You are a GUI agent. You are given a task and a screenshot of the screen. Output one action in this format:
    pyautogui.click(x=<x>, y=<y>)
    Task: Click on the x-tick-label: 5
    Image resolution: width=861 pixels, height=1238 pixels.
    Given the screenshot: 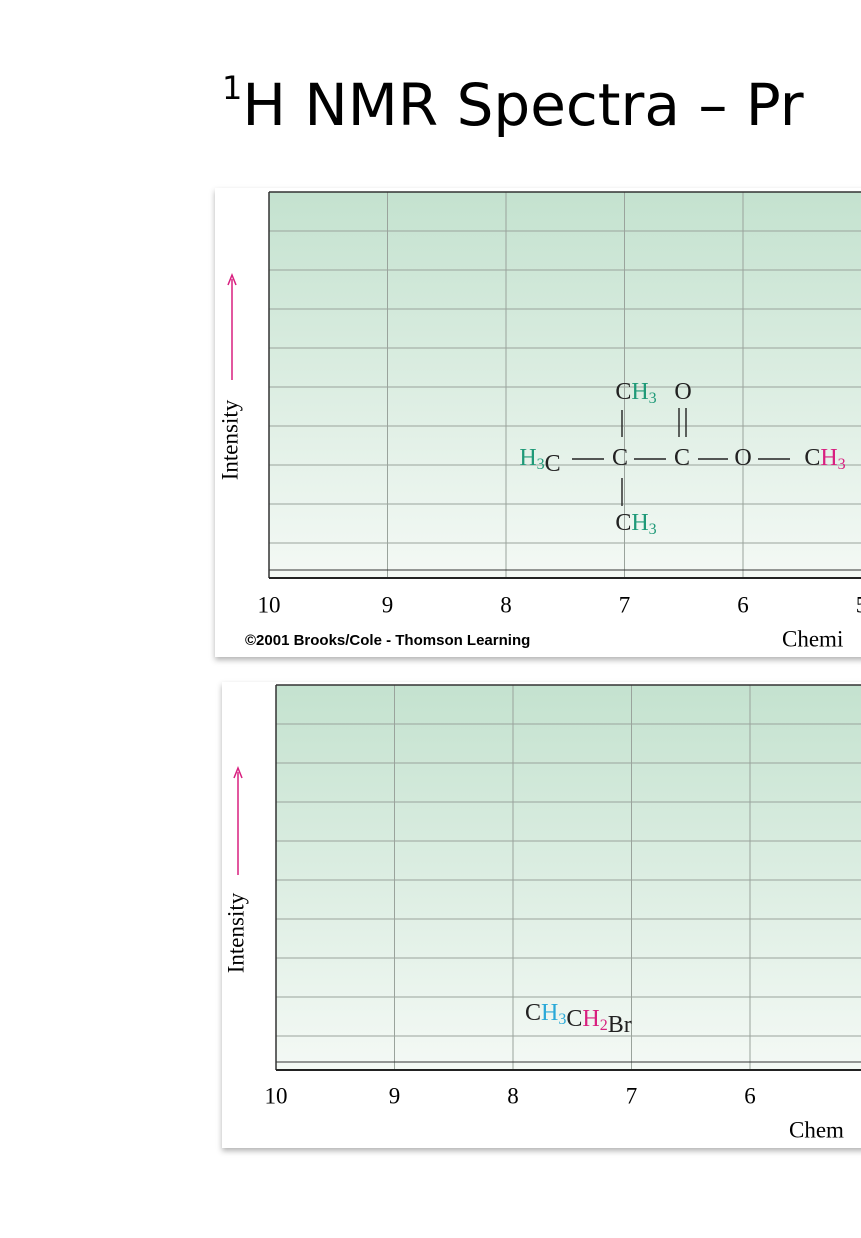 What is the action you would take?
    pyautogui.click(x=858, y=604)
    